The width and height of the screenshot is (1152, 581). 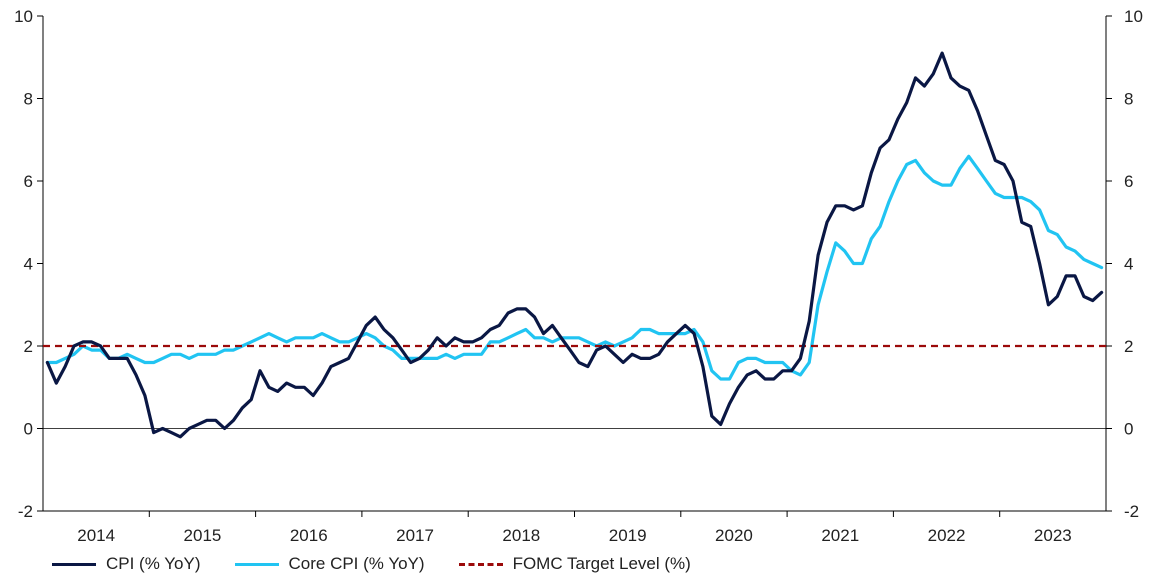 What do you see at coordinates (23, 16) in the screenshot?
I see `left-y-tick-label: 10` at bounding box center [23, 16].